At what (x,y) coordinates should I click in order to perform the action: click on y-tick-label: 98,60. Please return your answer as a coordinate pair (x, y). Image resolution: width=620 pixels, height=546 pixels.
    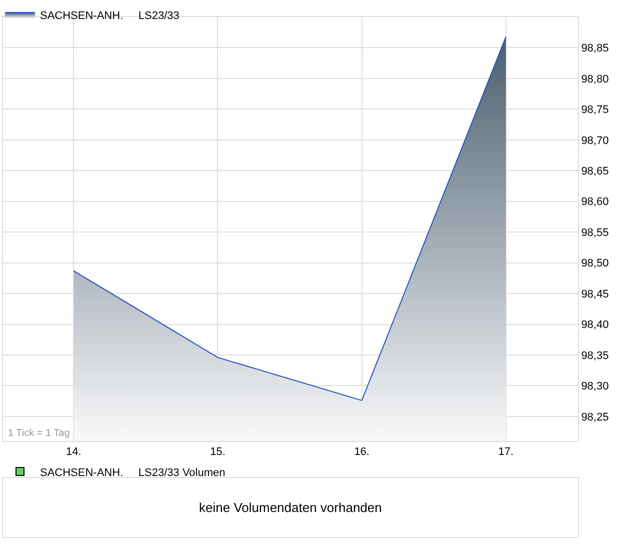
    Looking at the image, I should click on (595, 202).